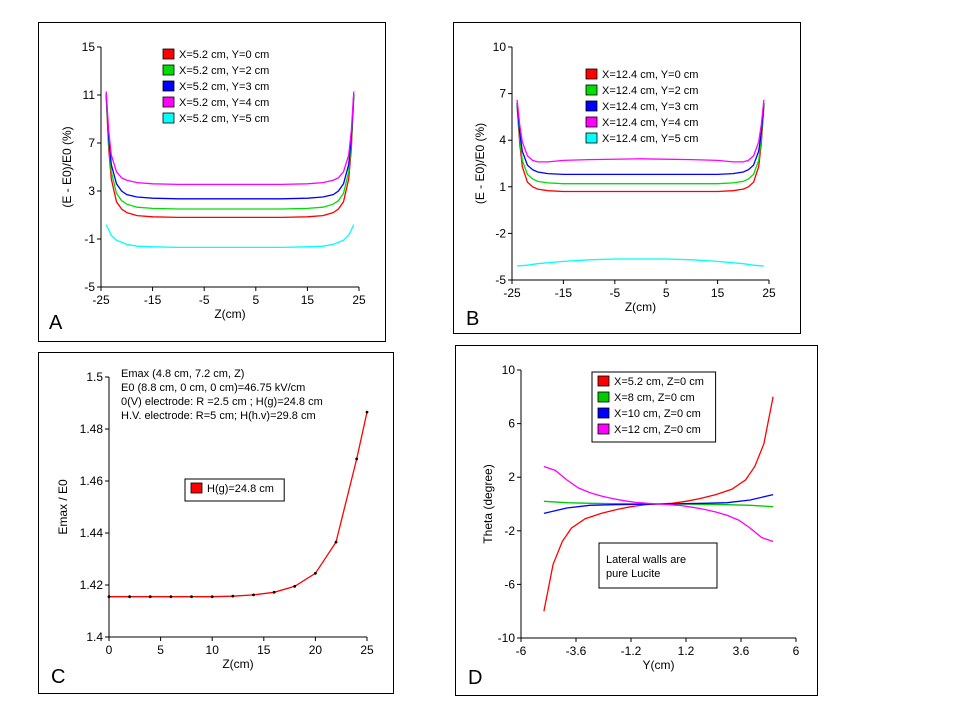 This screenshot has width=960, height=720. What do you see at coordinates (222, 402) in the screenshot?
I see `annotation-text: 0(V) electrode: R =2.5 cm ; H(g)=24.8 cm` at bounding box center [222, 402].